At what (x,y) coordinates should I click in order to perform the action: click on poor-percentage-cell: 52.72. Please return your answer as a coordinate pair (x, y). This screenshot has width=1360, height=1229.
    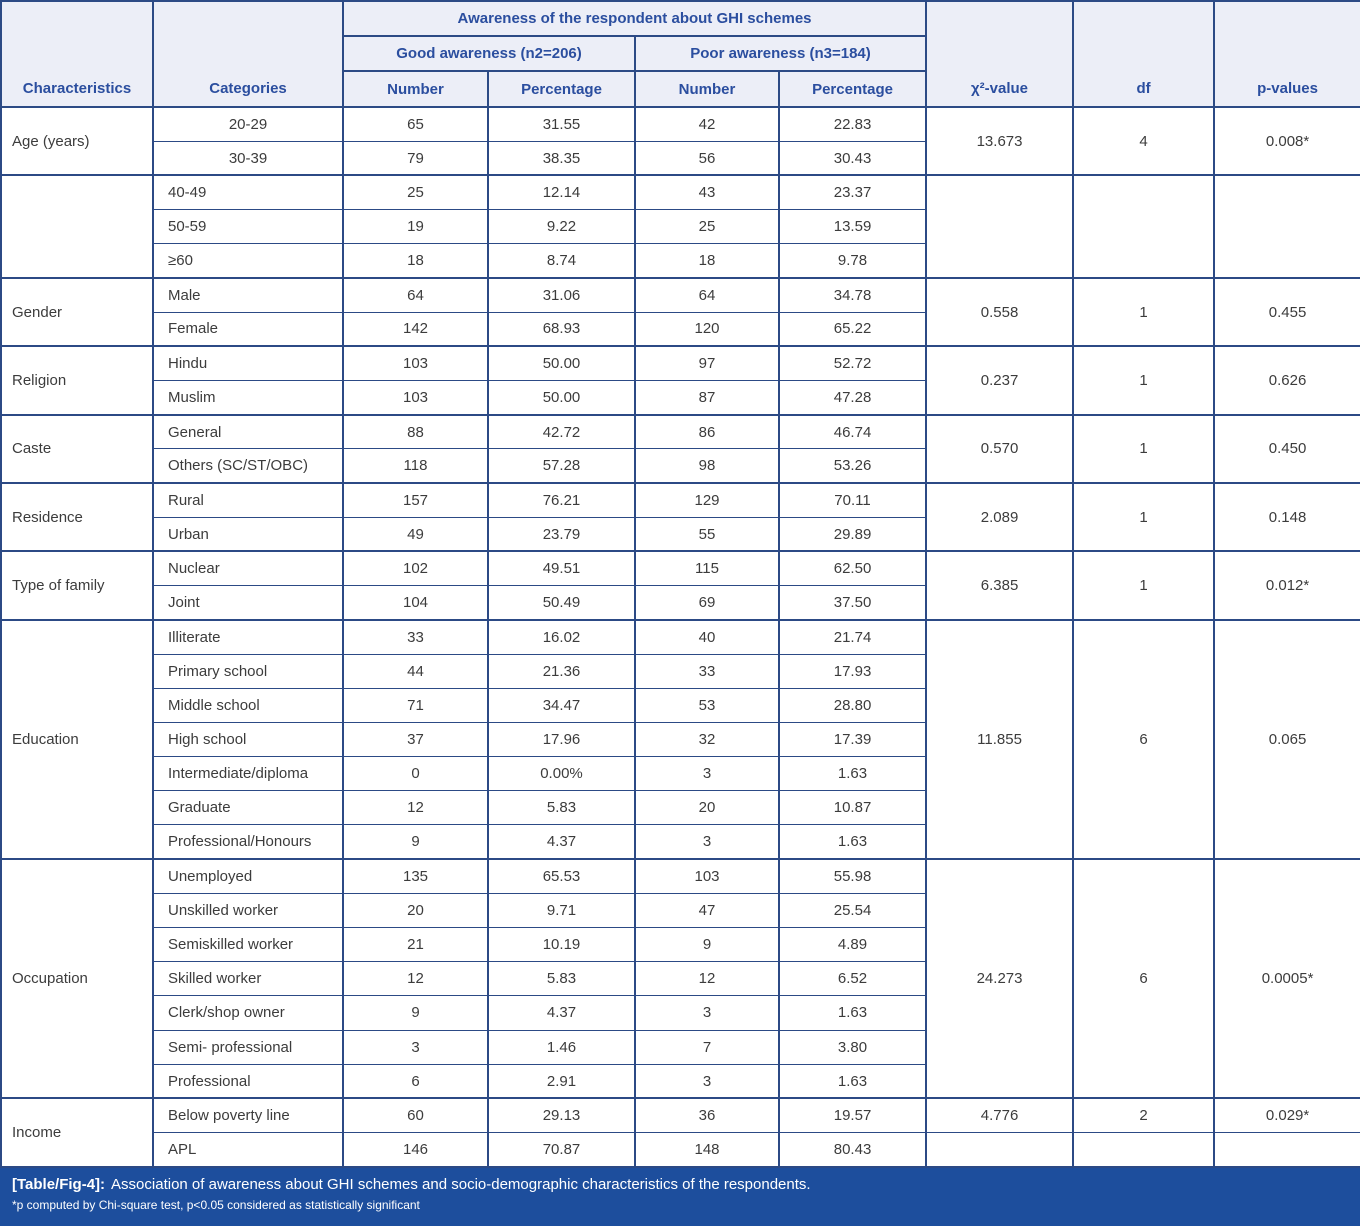
    Looking at the image, I should click on (852, 363).